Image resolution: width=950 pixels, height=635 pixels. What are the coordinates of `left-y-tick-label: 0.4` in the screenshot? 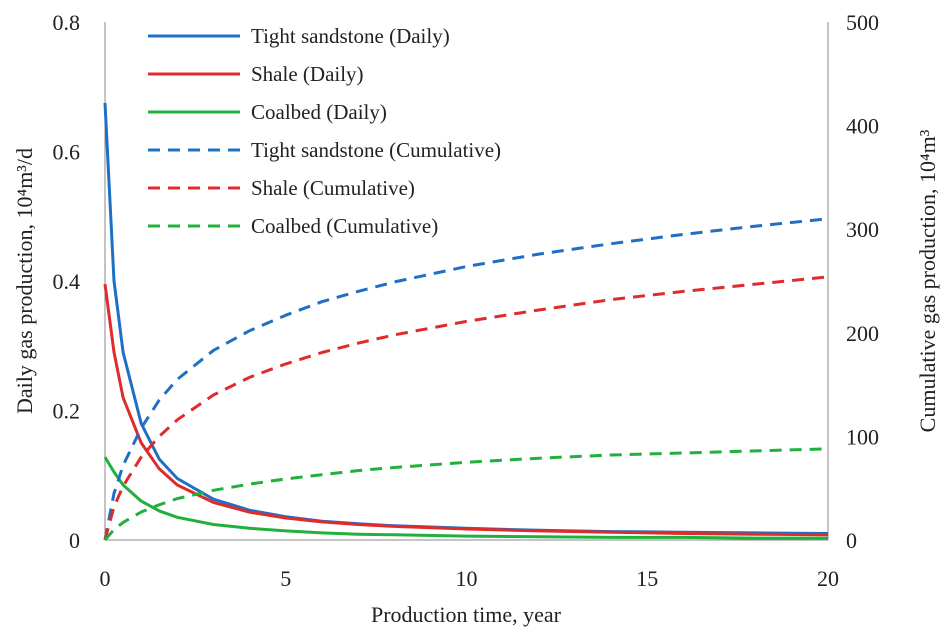 It's located at (67, 281).